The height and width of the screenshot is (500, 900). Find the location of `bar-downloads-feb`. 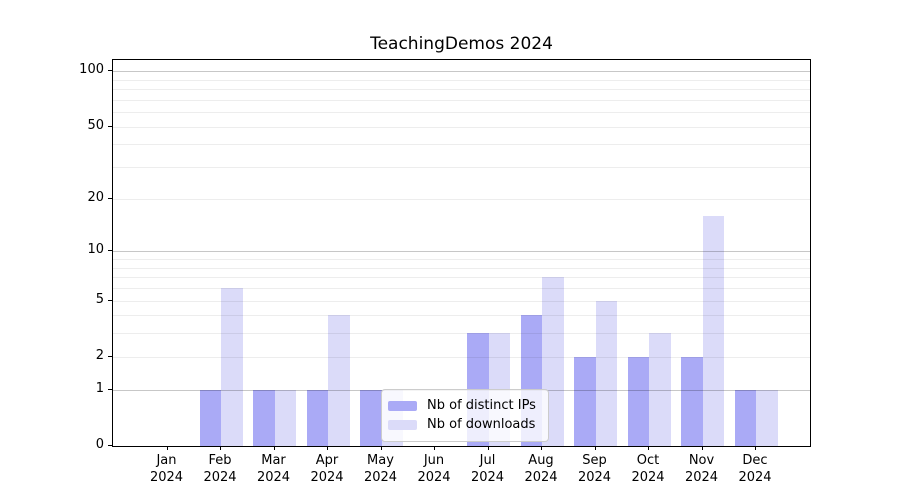

bar-downloads-feb is located at coordinates (232, 366).